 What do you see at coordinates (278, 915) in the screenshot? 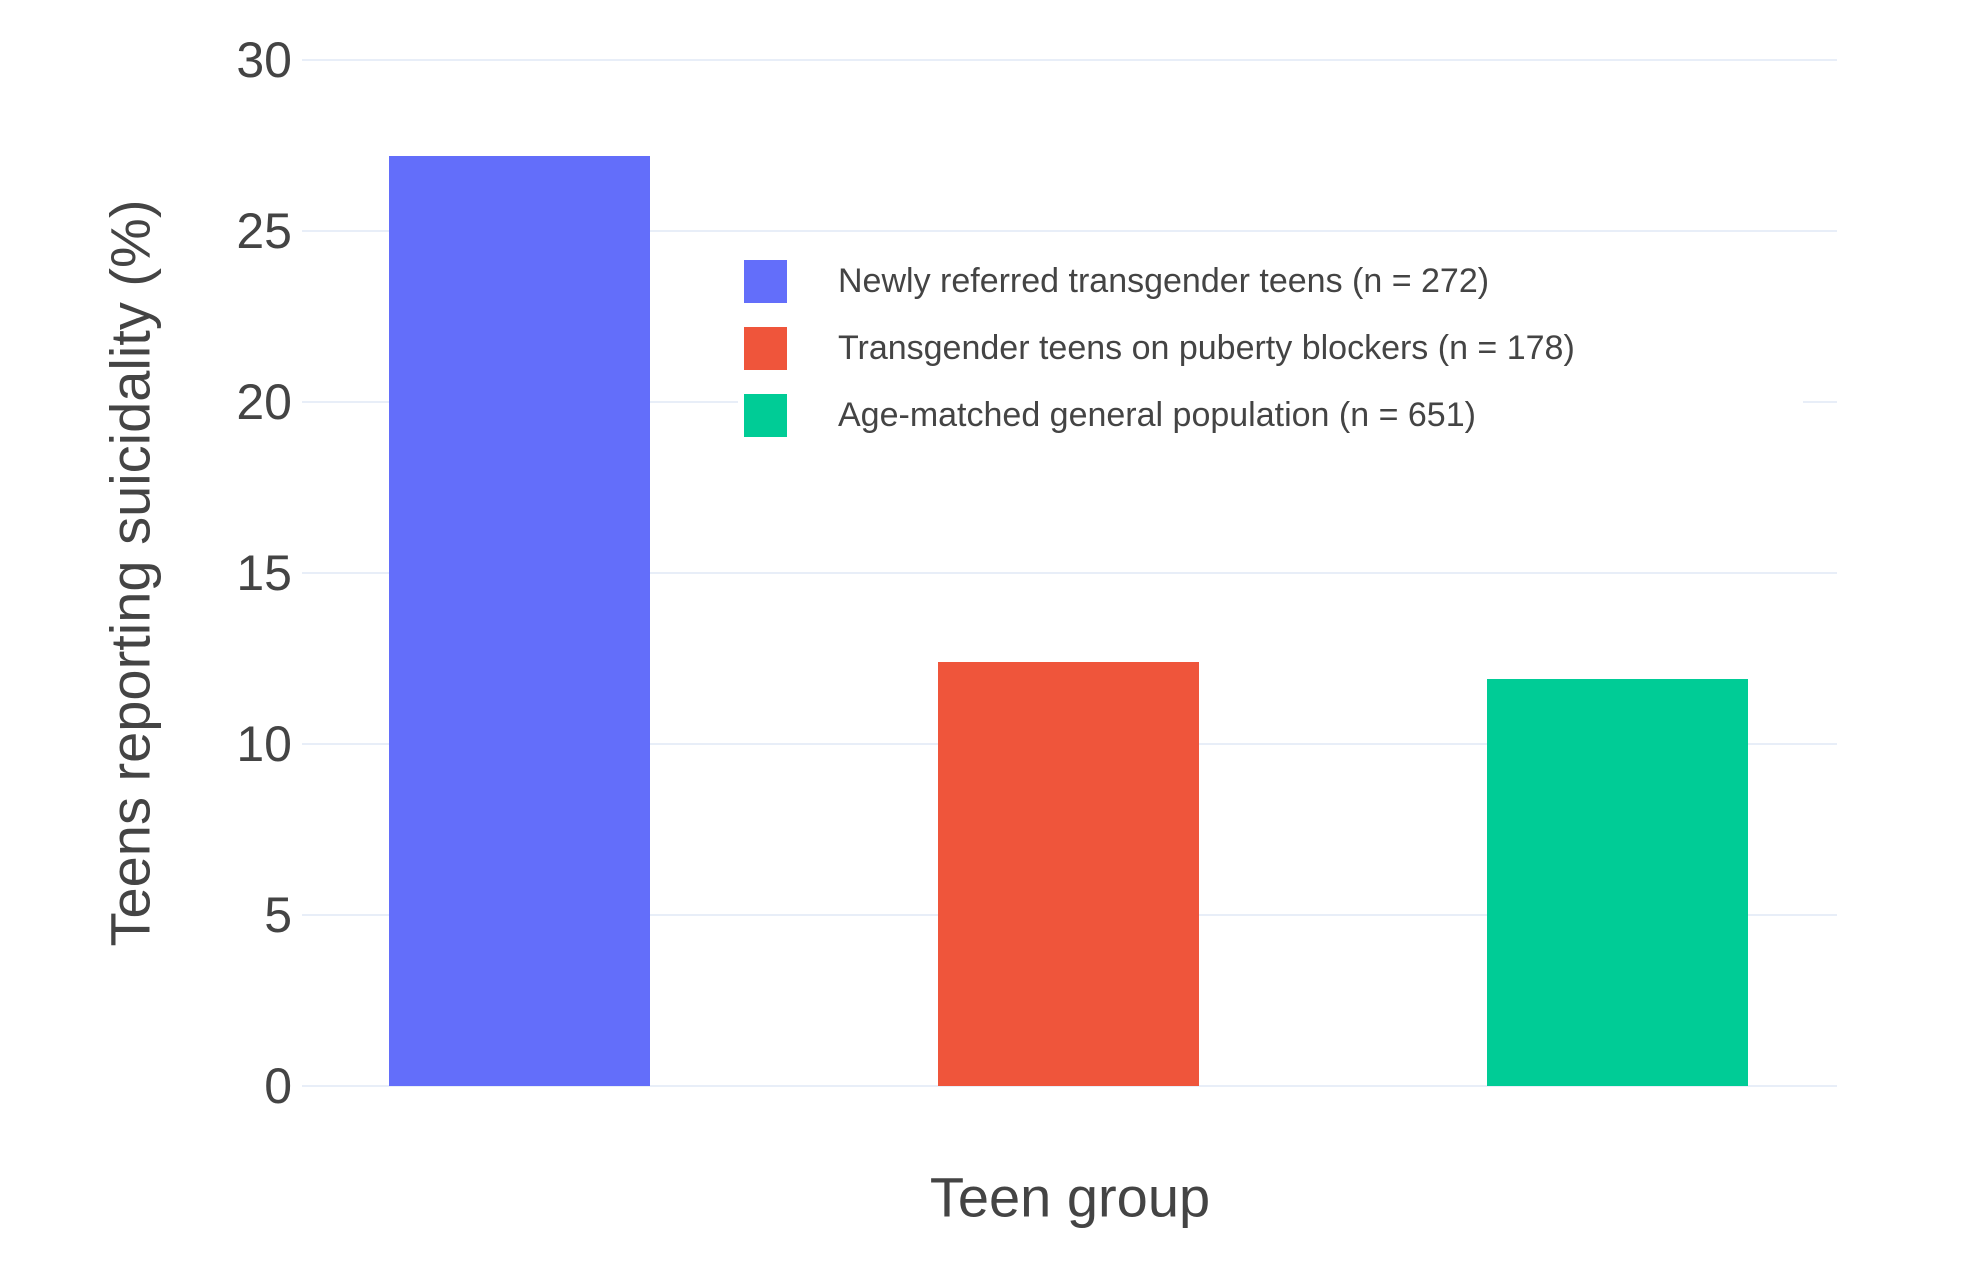
I see `y-tick-label-5: 5` at bounding box center [278, 915].